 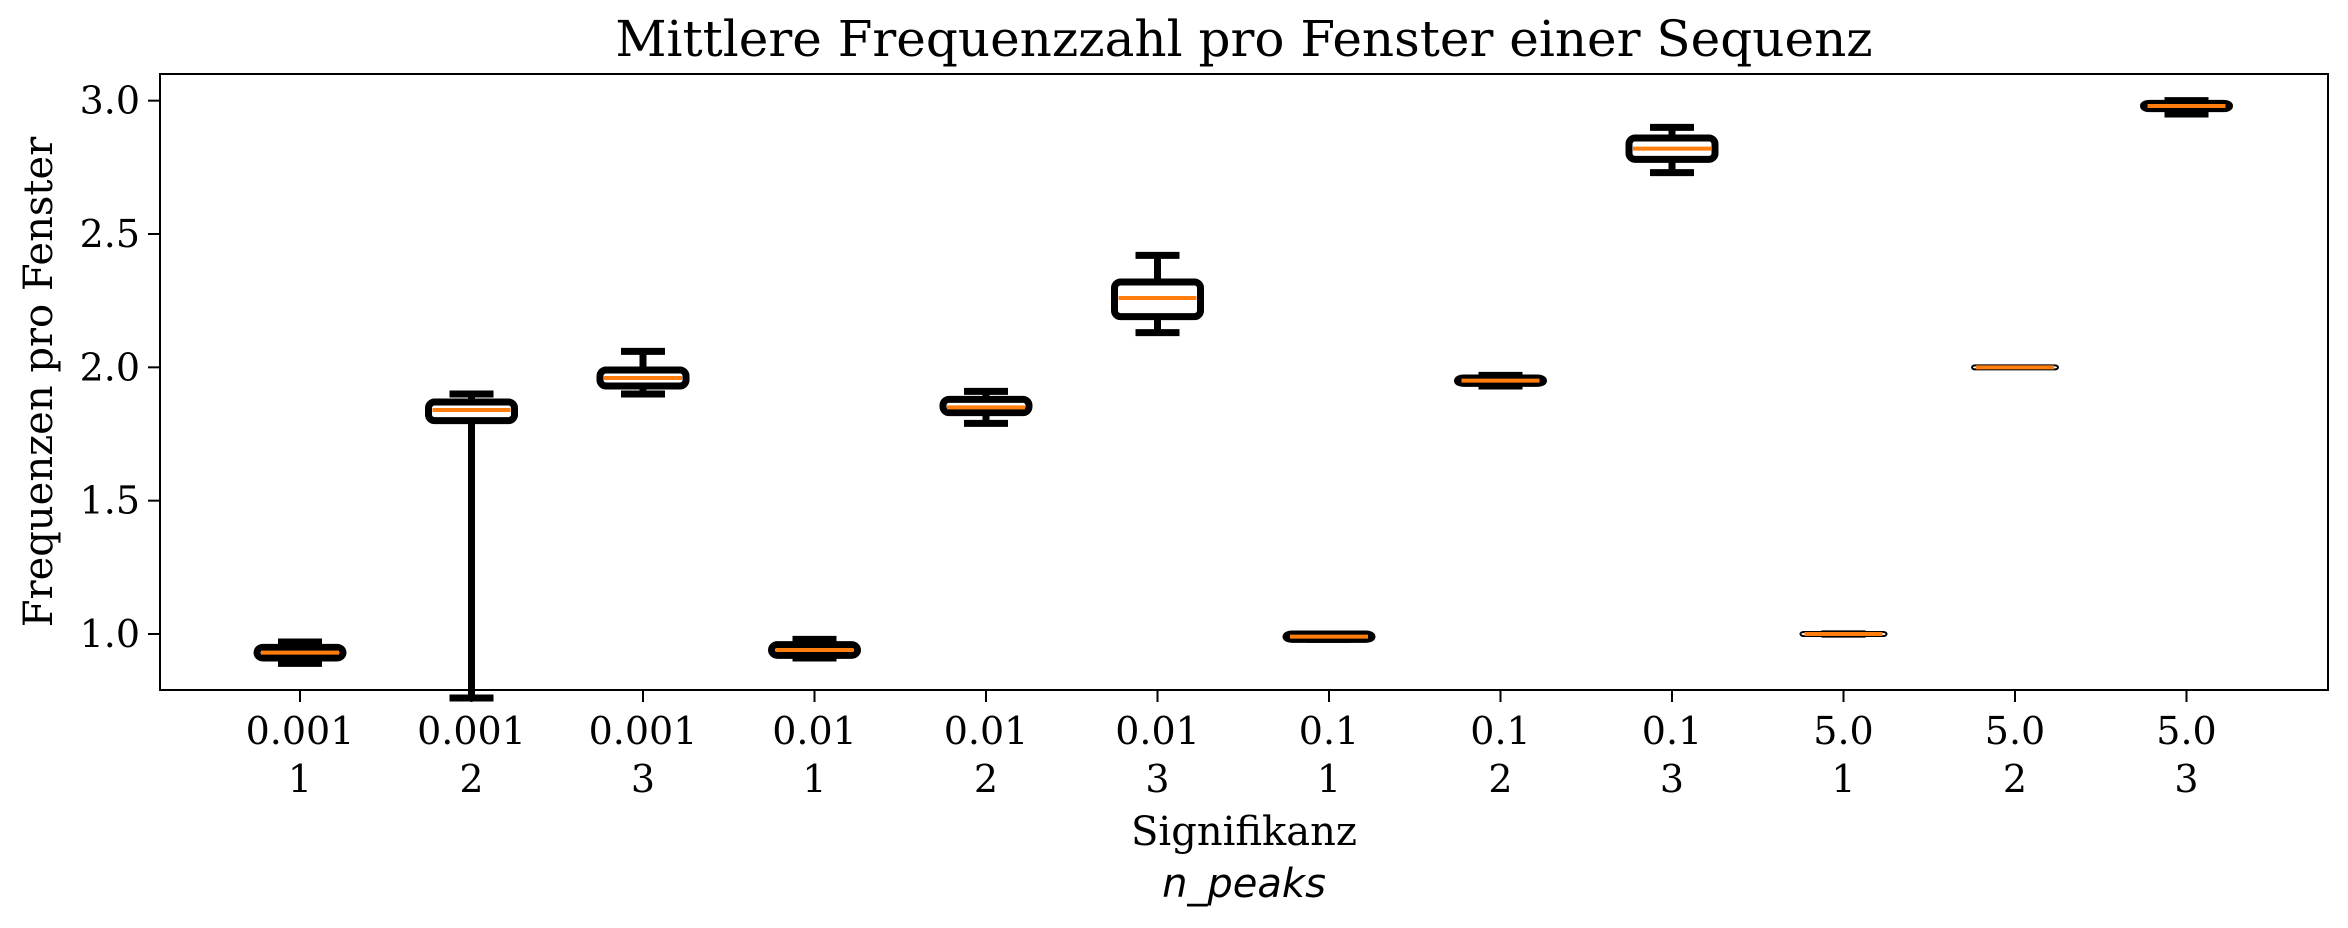 I want to click on y-tick-label: 3.0, so click(x=110, y=101).